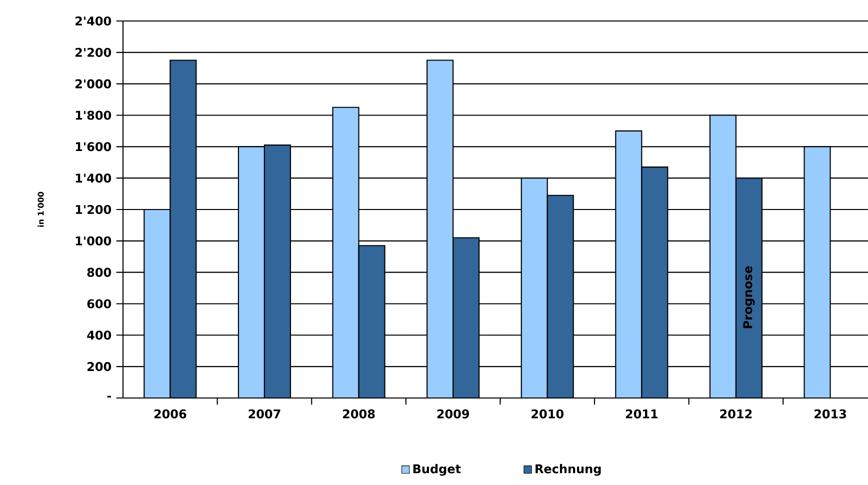  Describe the element at coordinates (94, 115) in the screenshot. I see `y-tick-label: 1'800` at that location.